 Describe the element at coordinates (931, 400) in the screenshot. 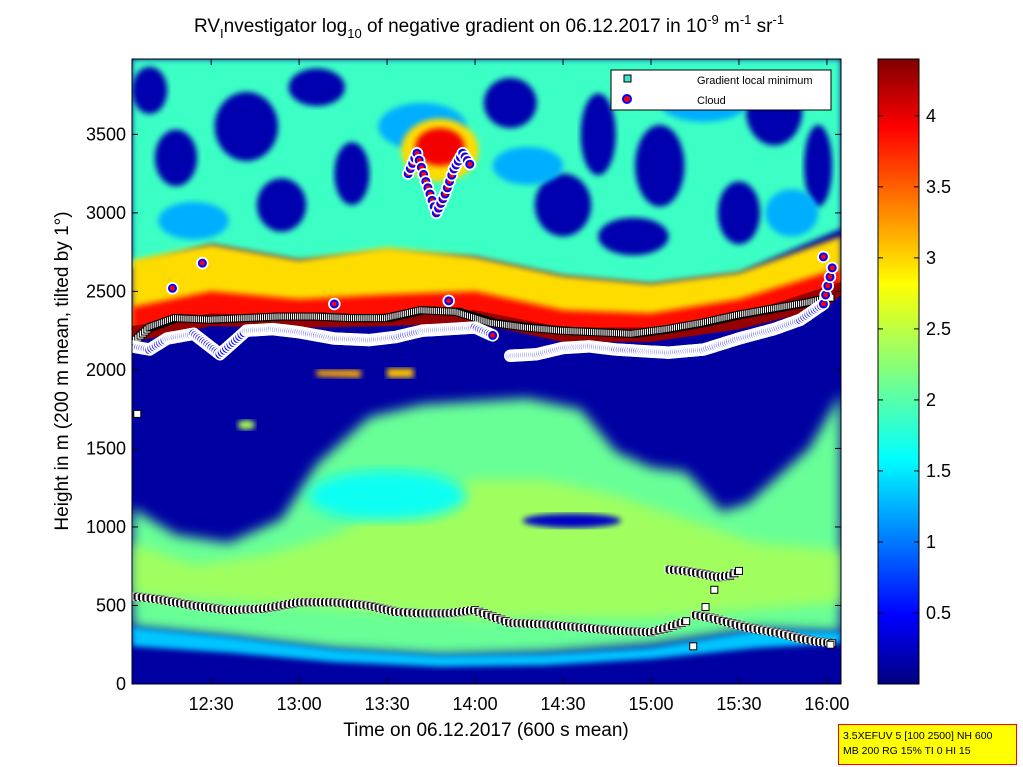

I see `colorbar-tick-label: 2` at that location.